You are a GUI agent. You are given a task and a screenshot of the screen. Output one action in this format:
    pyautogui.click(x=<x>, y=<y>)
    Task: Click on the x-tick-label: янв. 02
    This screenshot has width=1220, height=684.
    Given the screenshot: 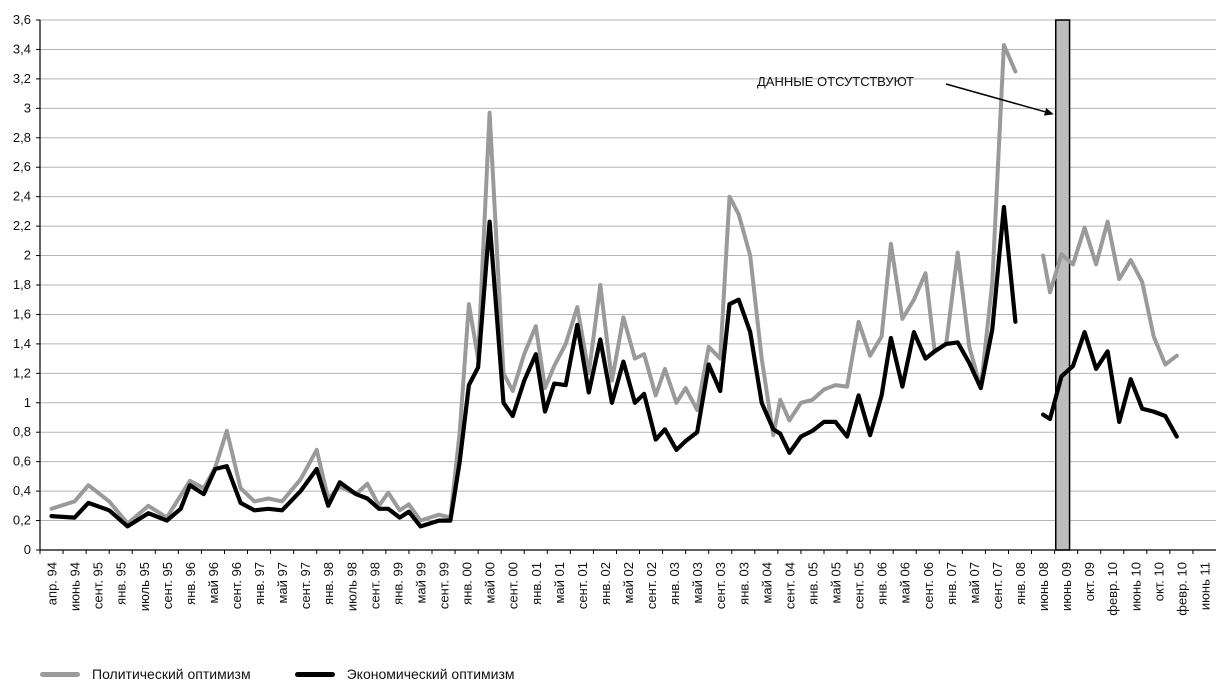 What is the action you would take?
    pyautogui.click(x=605, y=583)
    